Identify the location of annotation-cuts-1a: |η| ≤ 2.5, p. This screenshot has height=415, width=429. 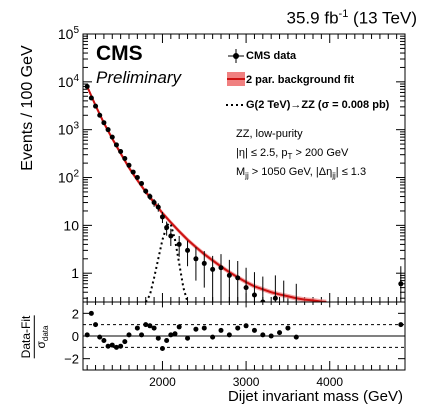
(262, 153).